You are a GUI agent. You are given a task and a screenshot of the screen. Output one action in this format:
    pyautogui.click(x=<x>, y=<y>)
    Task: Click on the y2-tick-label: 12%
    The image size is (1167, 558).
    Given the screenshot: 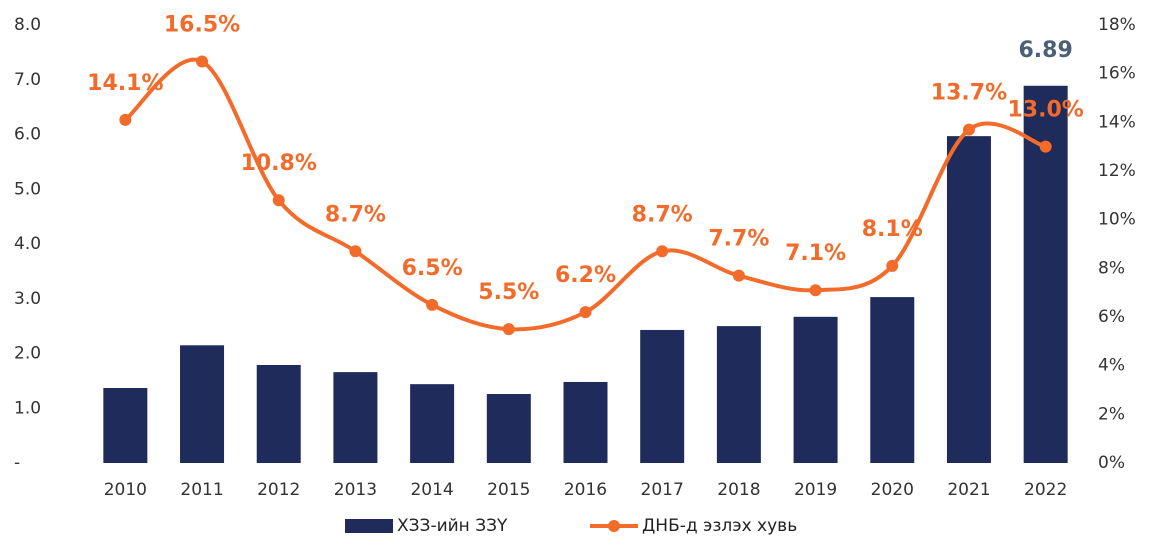 What is the action you would take?
    pyautogui.click(x=1117, y=171)
    